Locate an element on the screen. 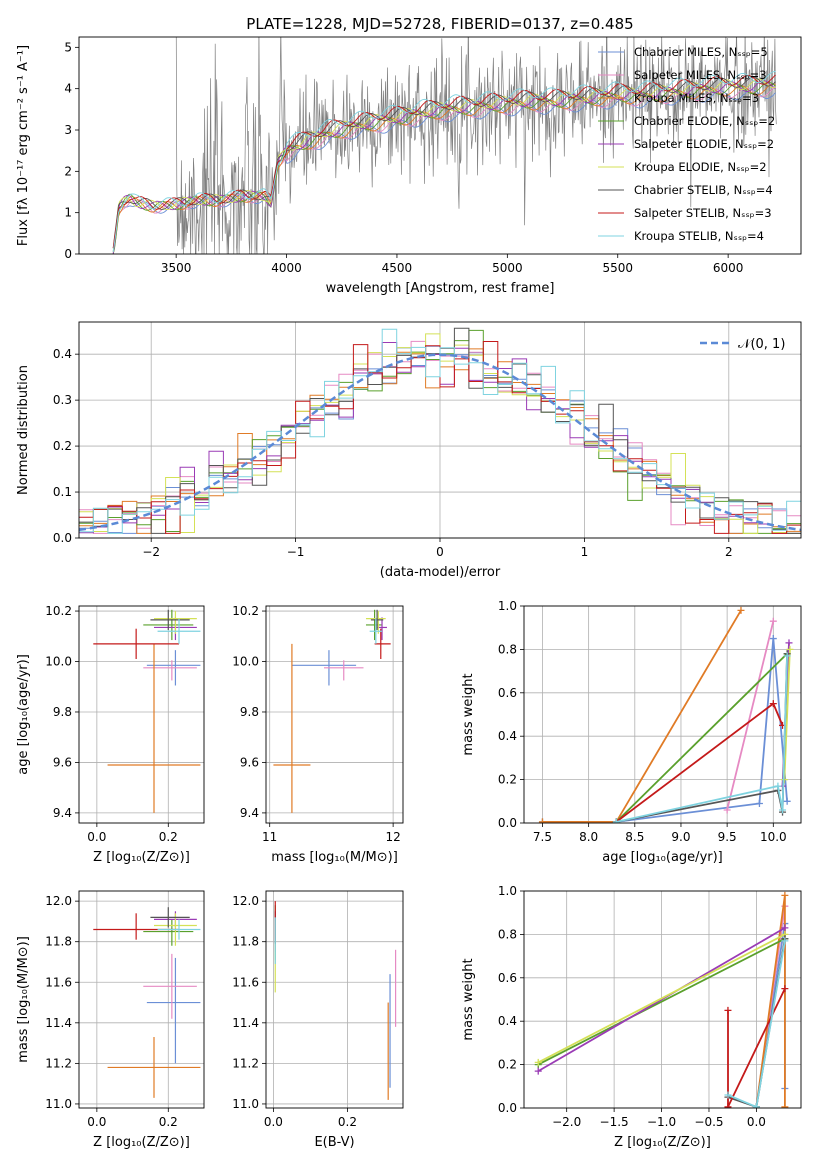 The image size is (819, 1170). residuals-ytick-label: 0.3 is located at coordinates (62, 400).